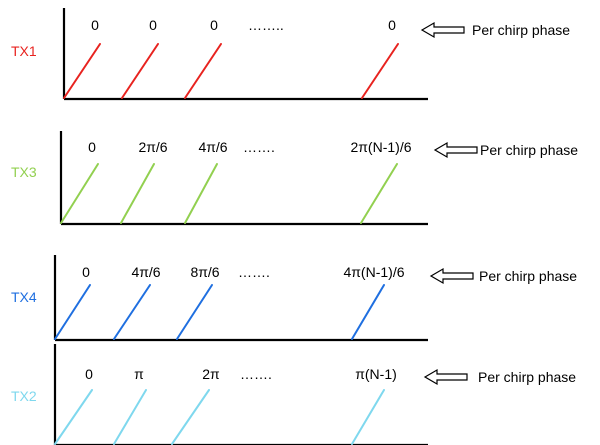  What do you see at coordinates (204, 272) in the screenshot?
I see `phase-label: 8π/6` at bounding box center [204, 272].